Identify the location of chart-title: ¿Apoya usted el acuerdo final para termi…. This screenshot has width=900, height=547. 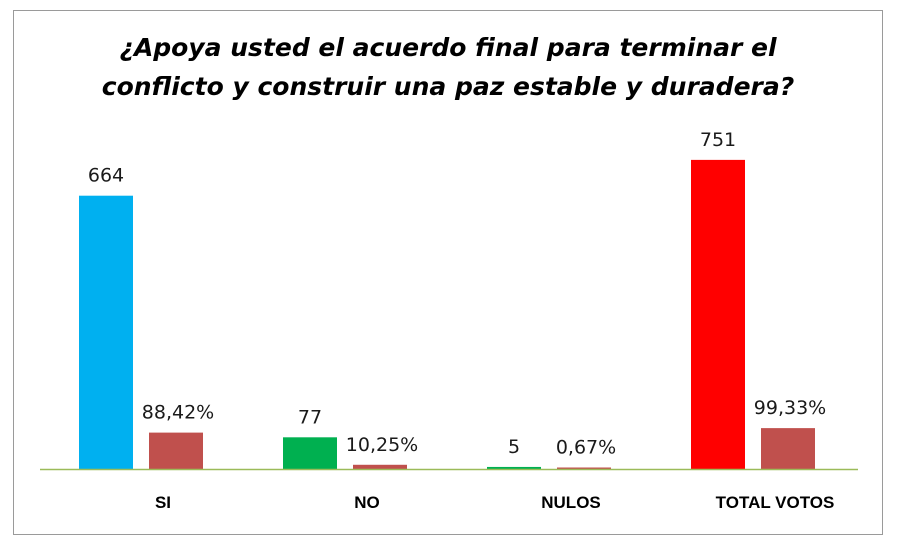
(448, 67).